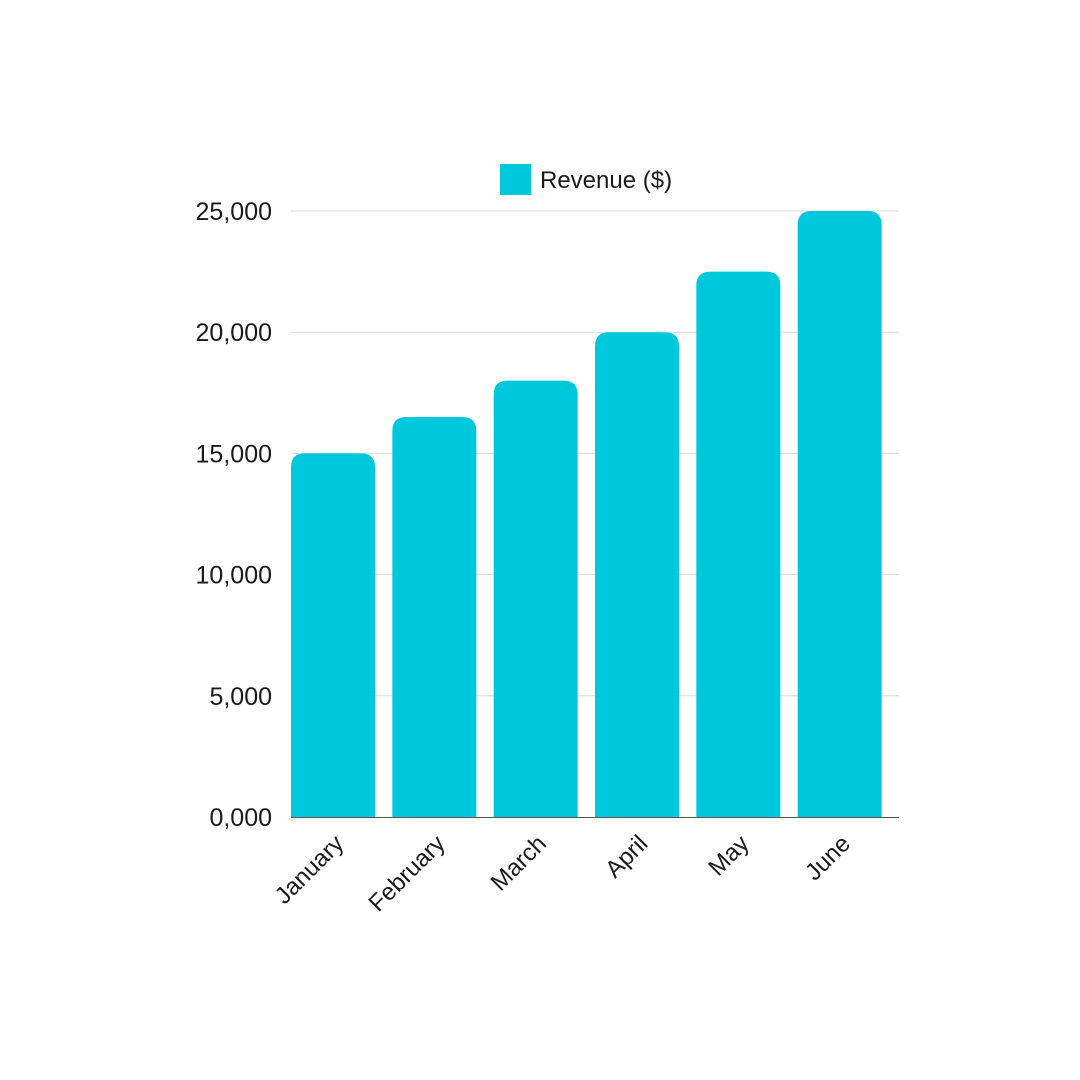 The height and width of the screenshot is (1080, 1080). I want to click on x-tick-label-february: February, so click(407, 873).